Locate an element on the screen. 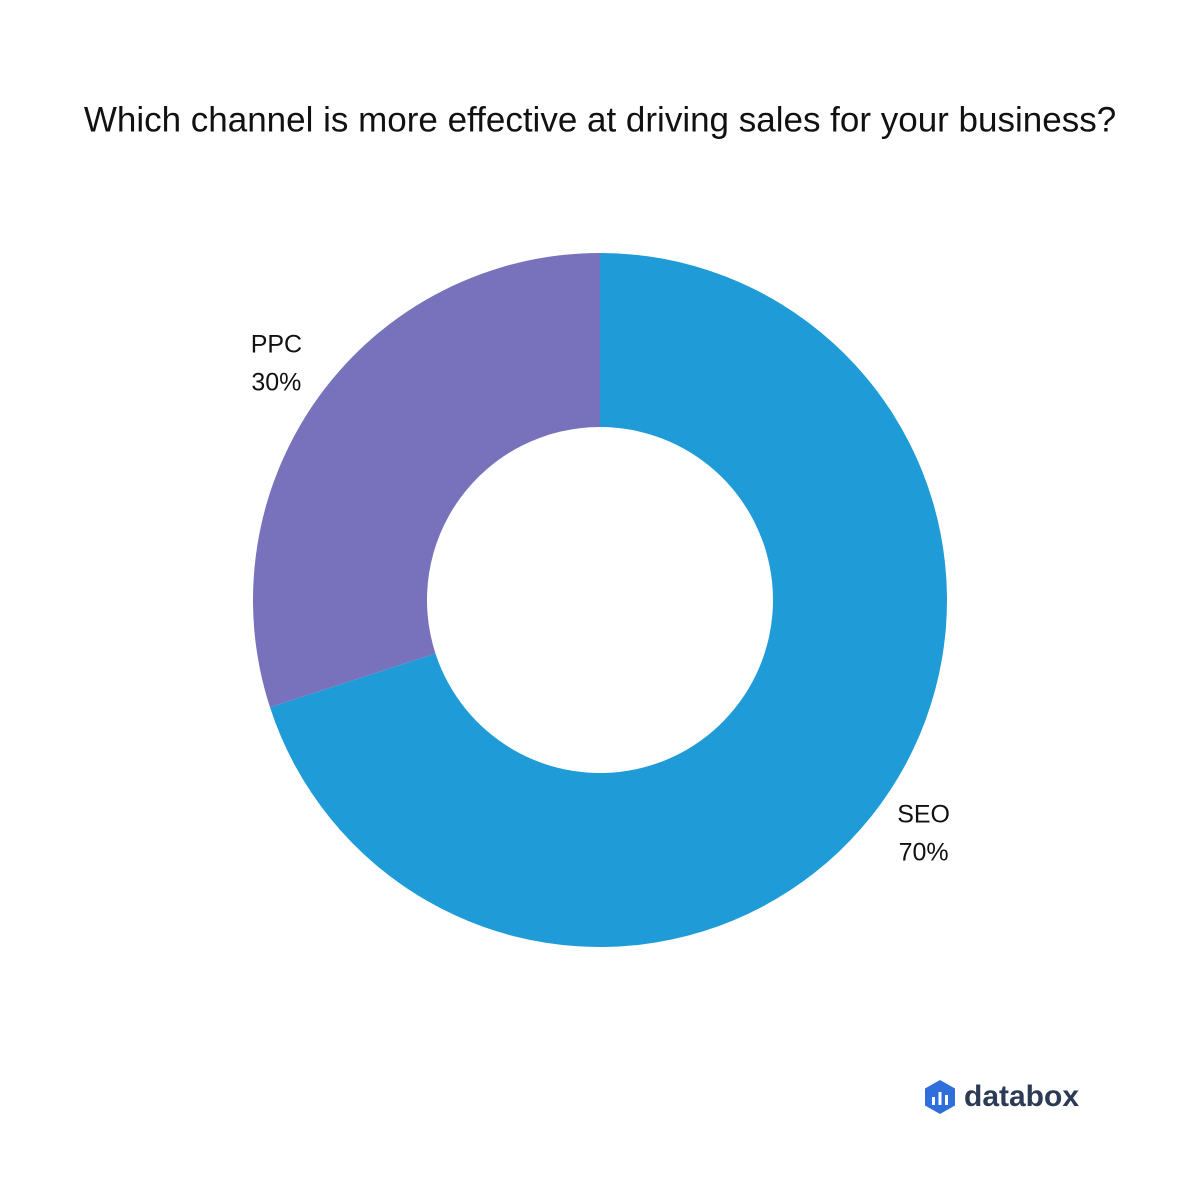  logo: databox is located at coordinates (1002, 1097).